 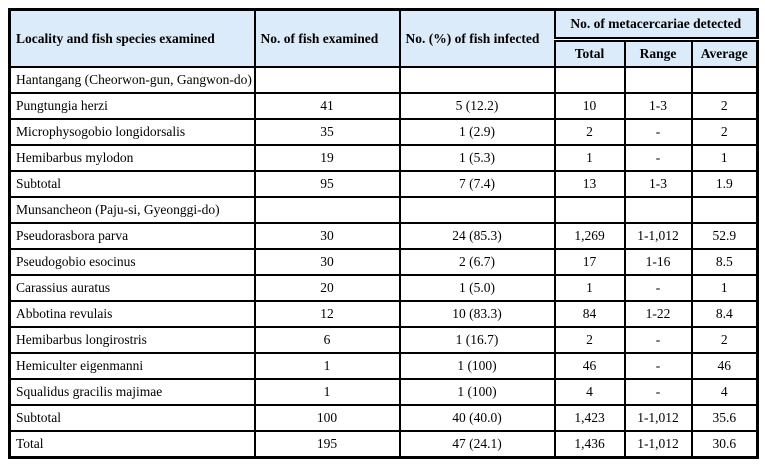 What do you see at coordinates (327, 444) in the screenshot?
I see `cell-examined: 195` at bounding box center [327, 444].